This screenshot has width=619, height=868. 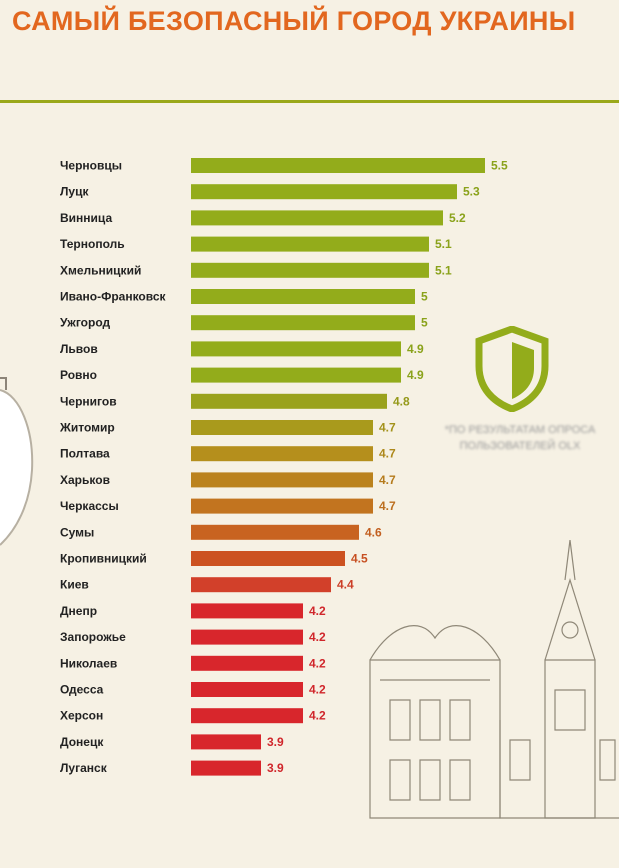 What do you see at coordinates (520, 438) in the screenshot?
I see `survey-footnote: *ПО РЕЗУЛЬТАТАМ ОПРОСА ПОЛЬЗОВАТЕЛЕЙ OLX` at bounding box center [520, 438].